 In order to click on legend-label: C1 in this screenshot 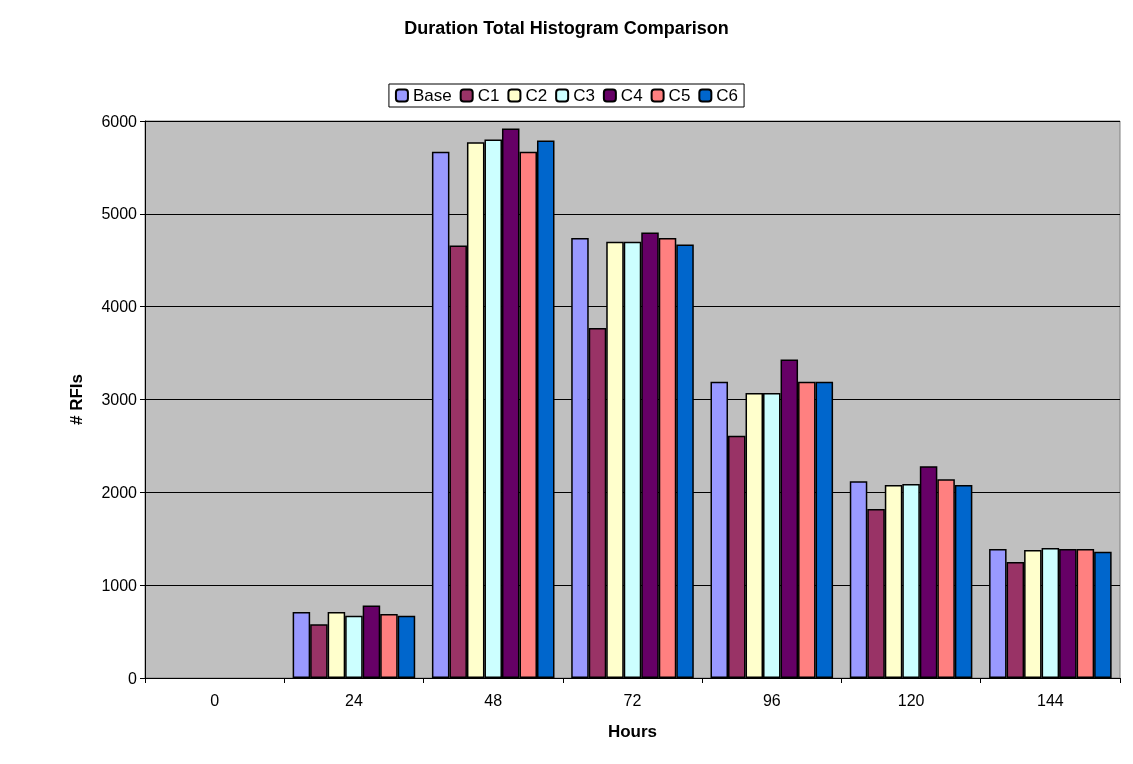, I will do `click(488, 95)`.